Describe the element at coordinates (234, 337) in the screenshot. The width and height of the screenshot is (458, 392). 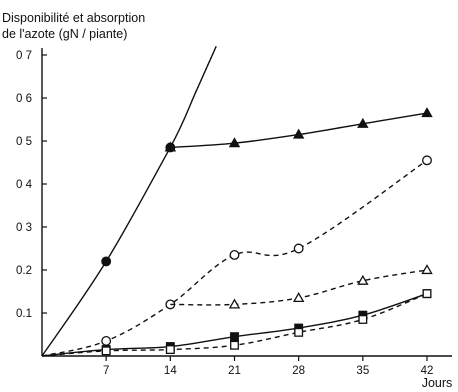
I see `data-point-filled-square` at that location.